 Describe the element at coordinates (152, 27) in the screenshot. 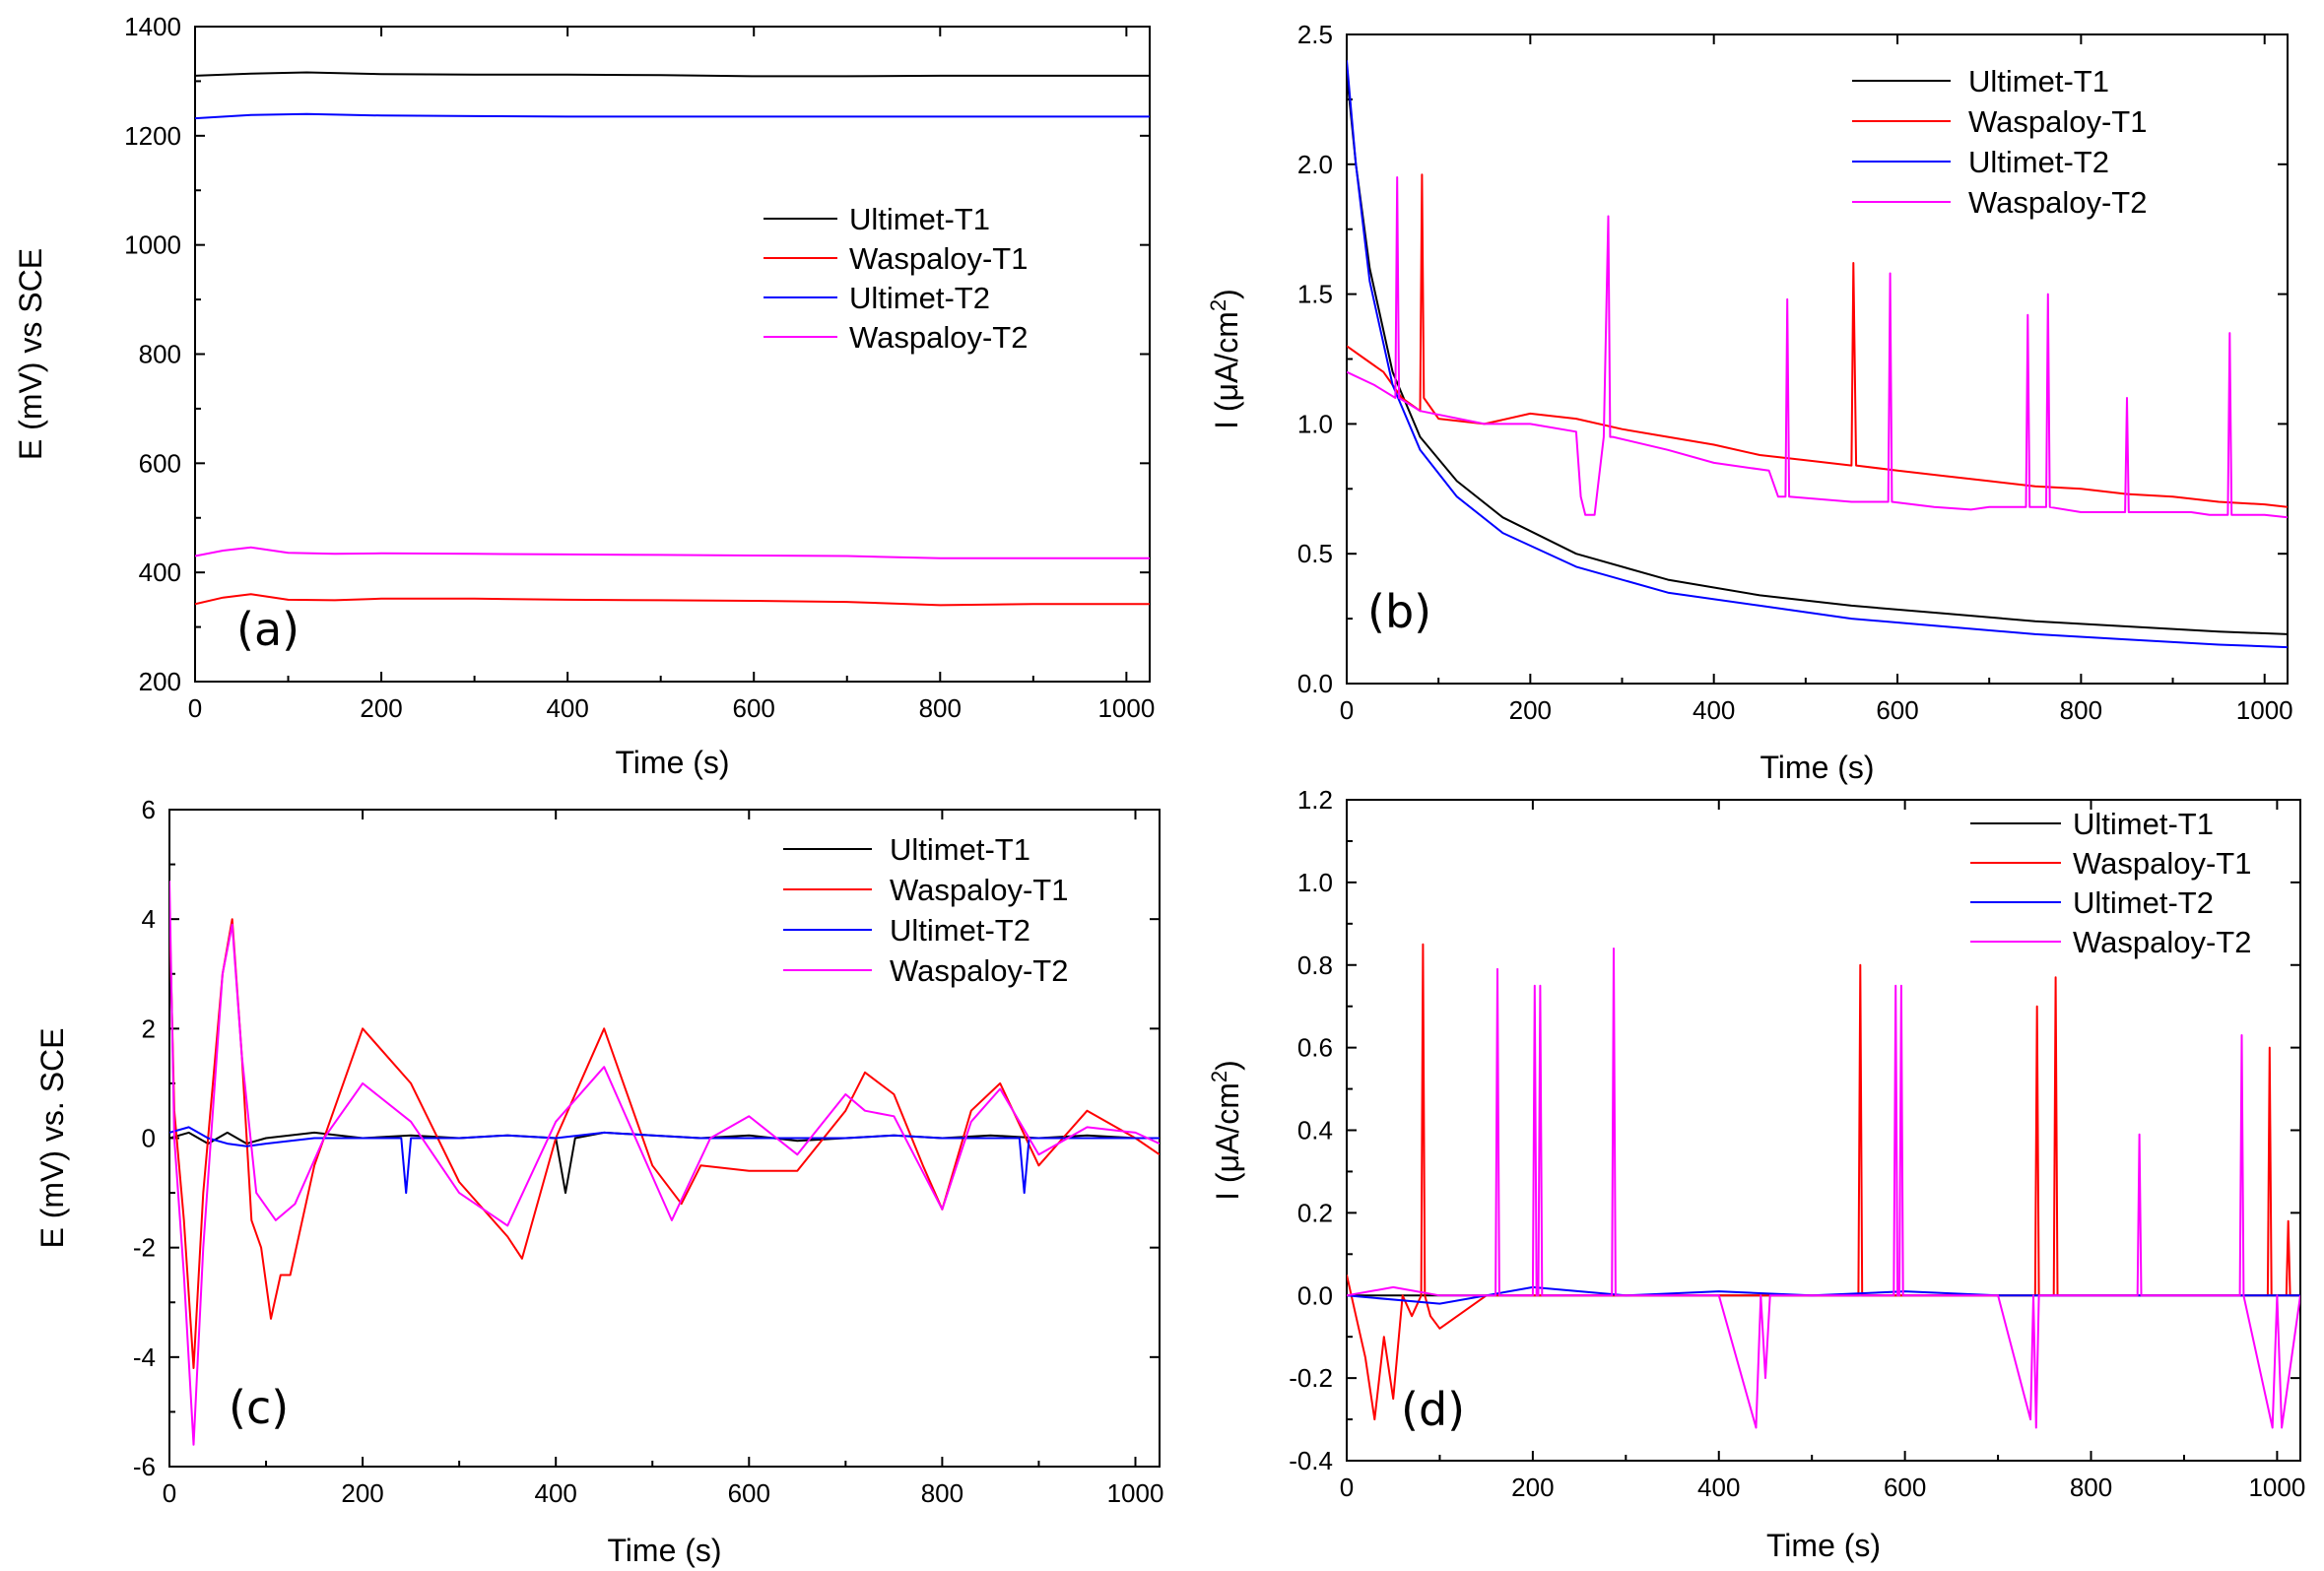

I see `y-tick-label: 1400` at that location.